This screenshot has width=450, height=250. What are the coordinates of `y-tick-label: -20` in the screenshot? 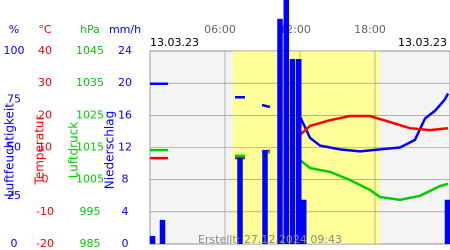 It's located at (45, 243).